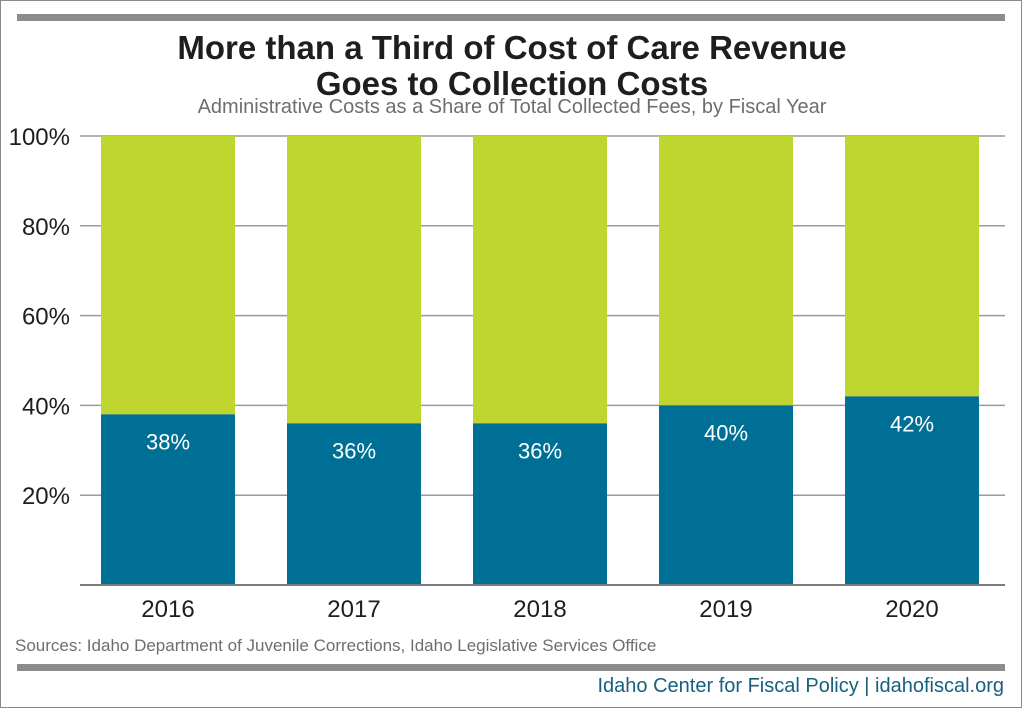 This screenshot has width=1024, height=710. What do you see at coordinates (39, 138) in the screenshot?
I see `y-tick-label: 100%` at bounding box center [39, 138].